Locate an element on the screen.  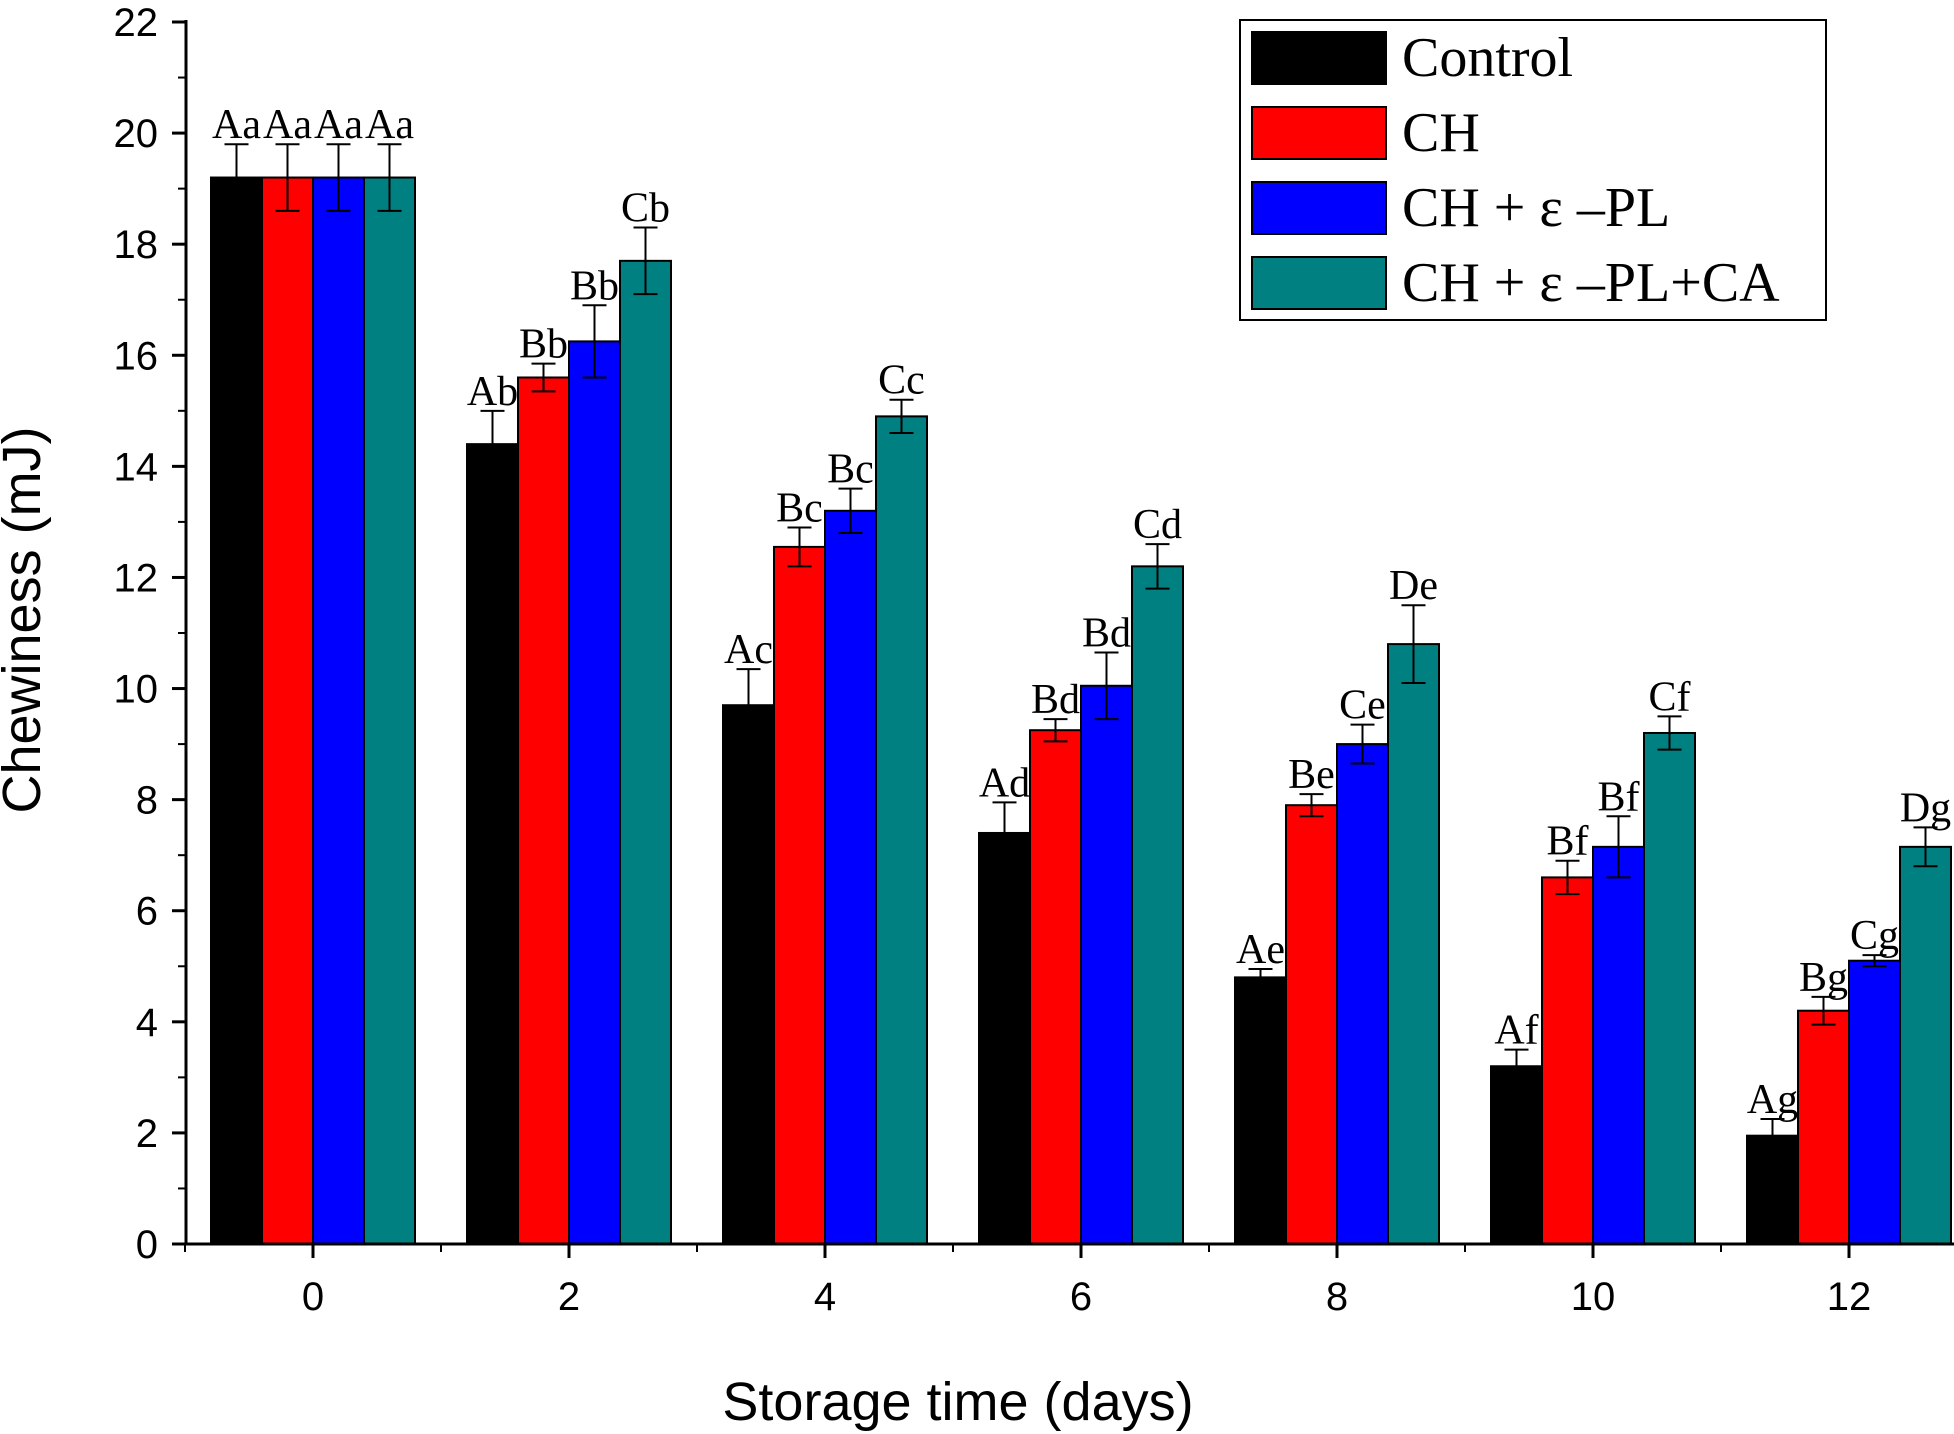
bar-significance-label: Cb is located at coordinates (645, 209).